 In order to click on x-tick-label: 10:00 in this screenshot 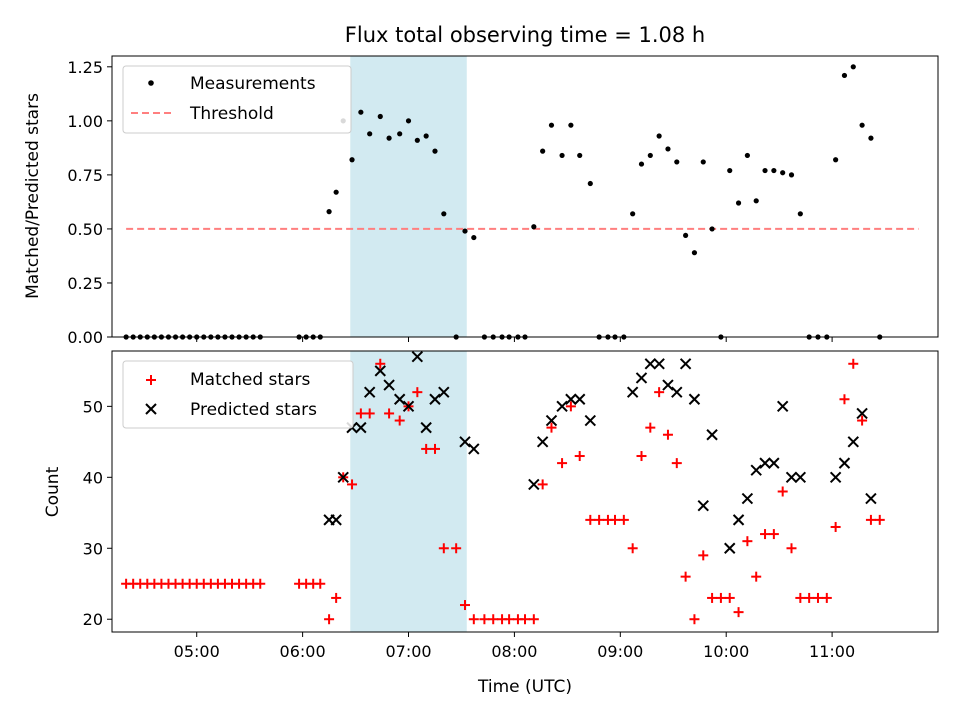, I will do `click(726, 651)`.